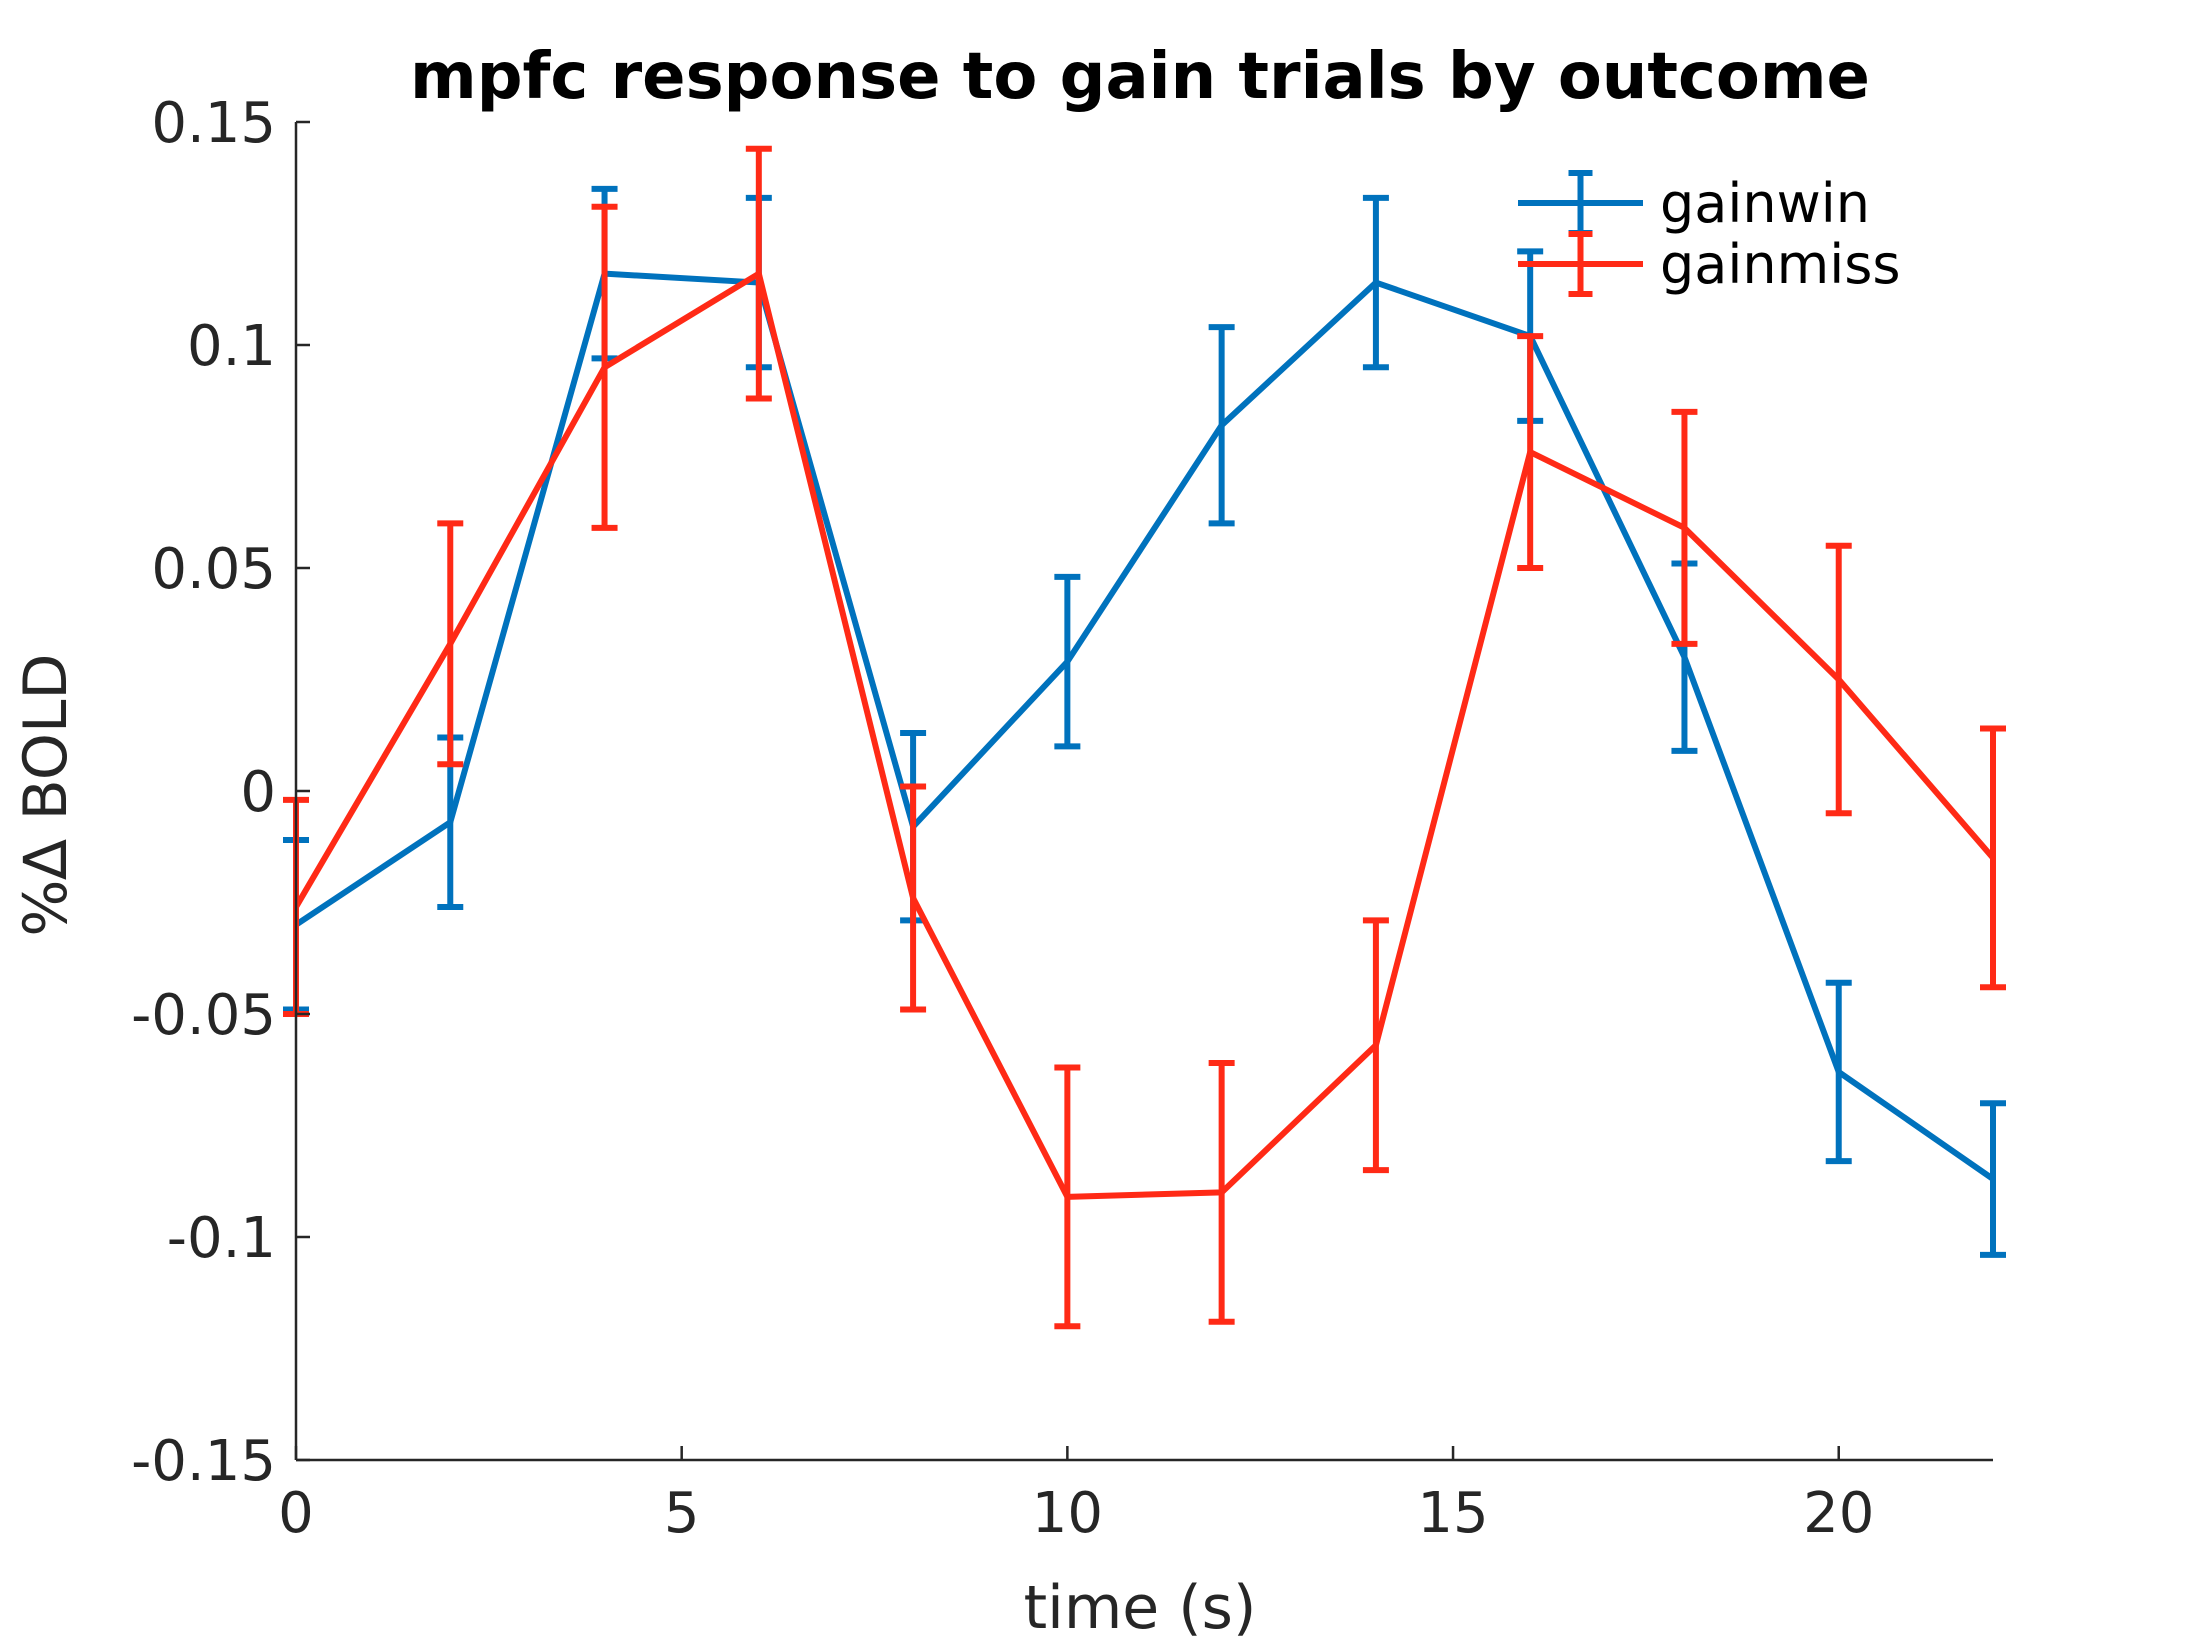 Image resolution: width=2187 pixels, height=1641 pixels. I want to click on y-tick-label: 0.15, so click(213, 123).